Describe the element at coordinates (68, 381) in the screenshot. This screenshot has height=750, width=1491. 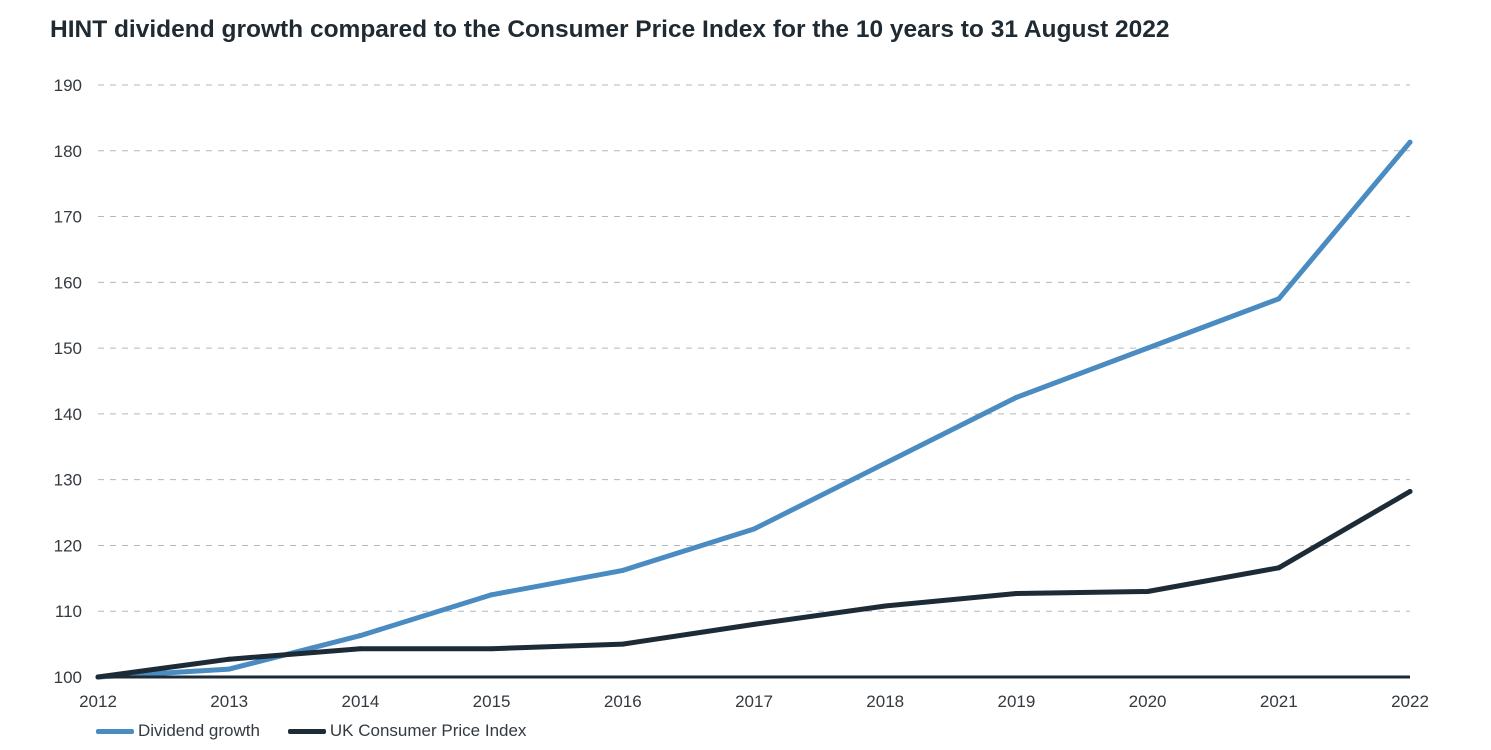
I see `y-axis-ticks: 100 110 120 130 140 150 160 170 180 190` at that location.